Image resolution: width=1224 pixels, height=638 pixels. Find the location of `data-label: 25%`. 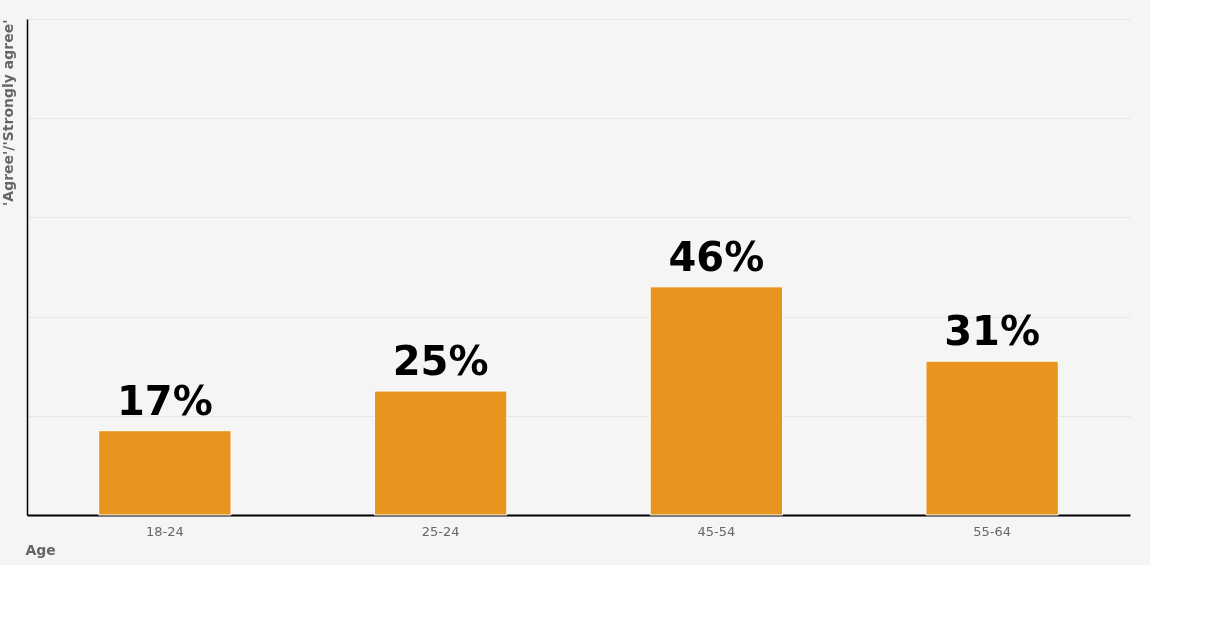

data-label: 25% is located at coordinates (440, 361).